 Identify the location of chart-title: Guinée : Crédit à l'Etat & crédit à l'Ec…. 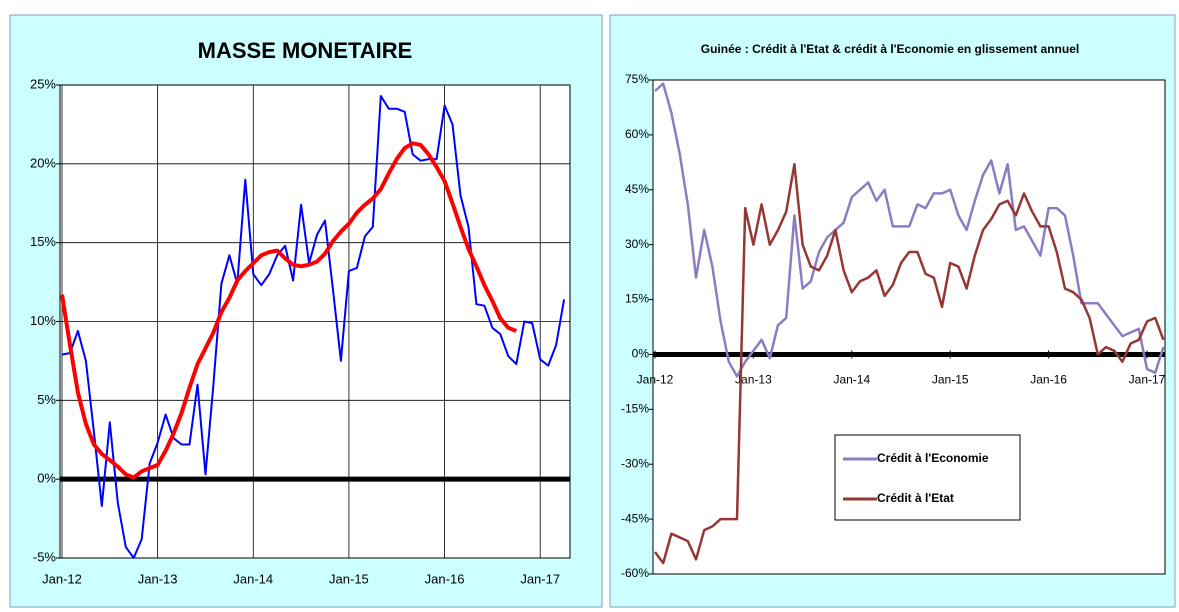
(890, 49).